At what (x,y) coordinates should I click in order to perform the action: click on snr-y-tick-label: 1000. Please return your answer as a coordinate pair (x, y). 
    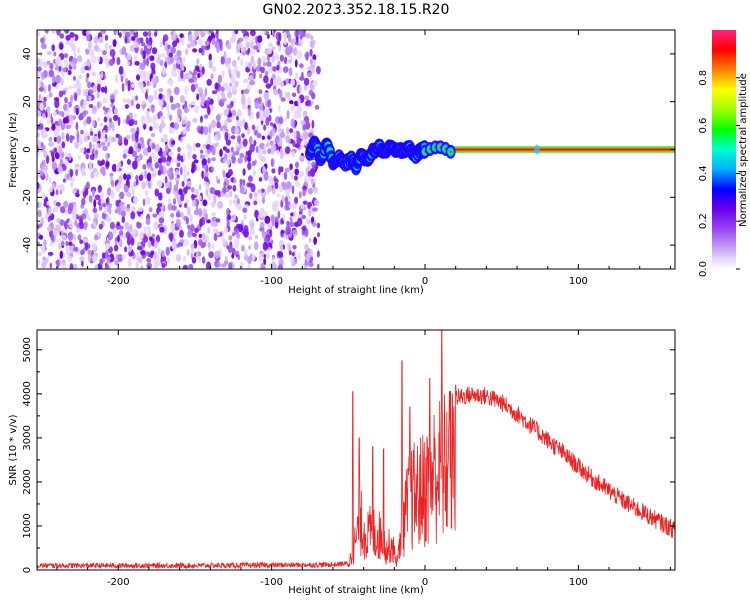
    Looking at the image, I should click on (27, 525).